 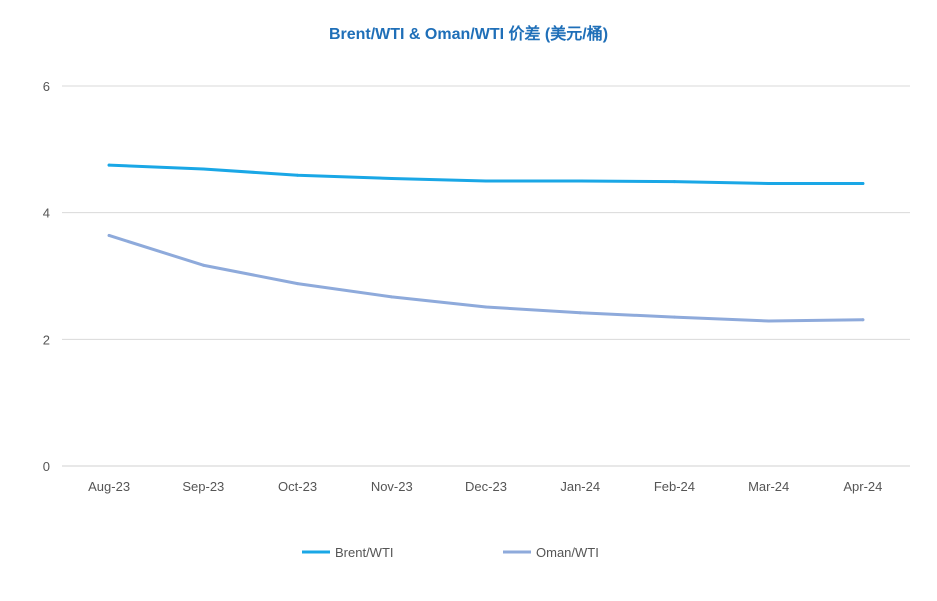 I want to click on y-tick-label: 2, so click(x=46, y=339).